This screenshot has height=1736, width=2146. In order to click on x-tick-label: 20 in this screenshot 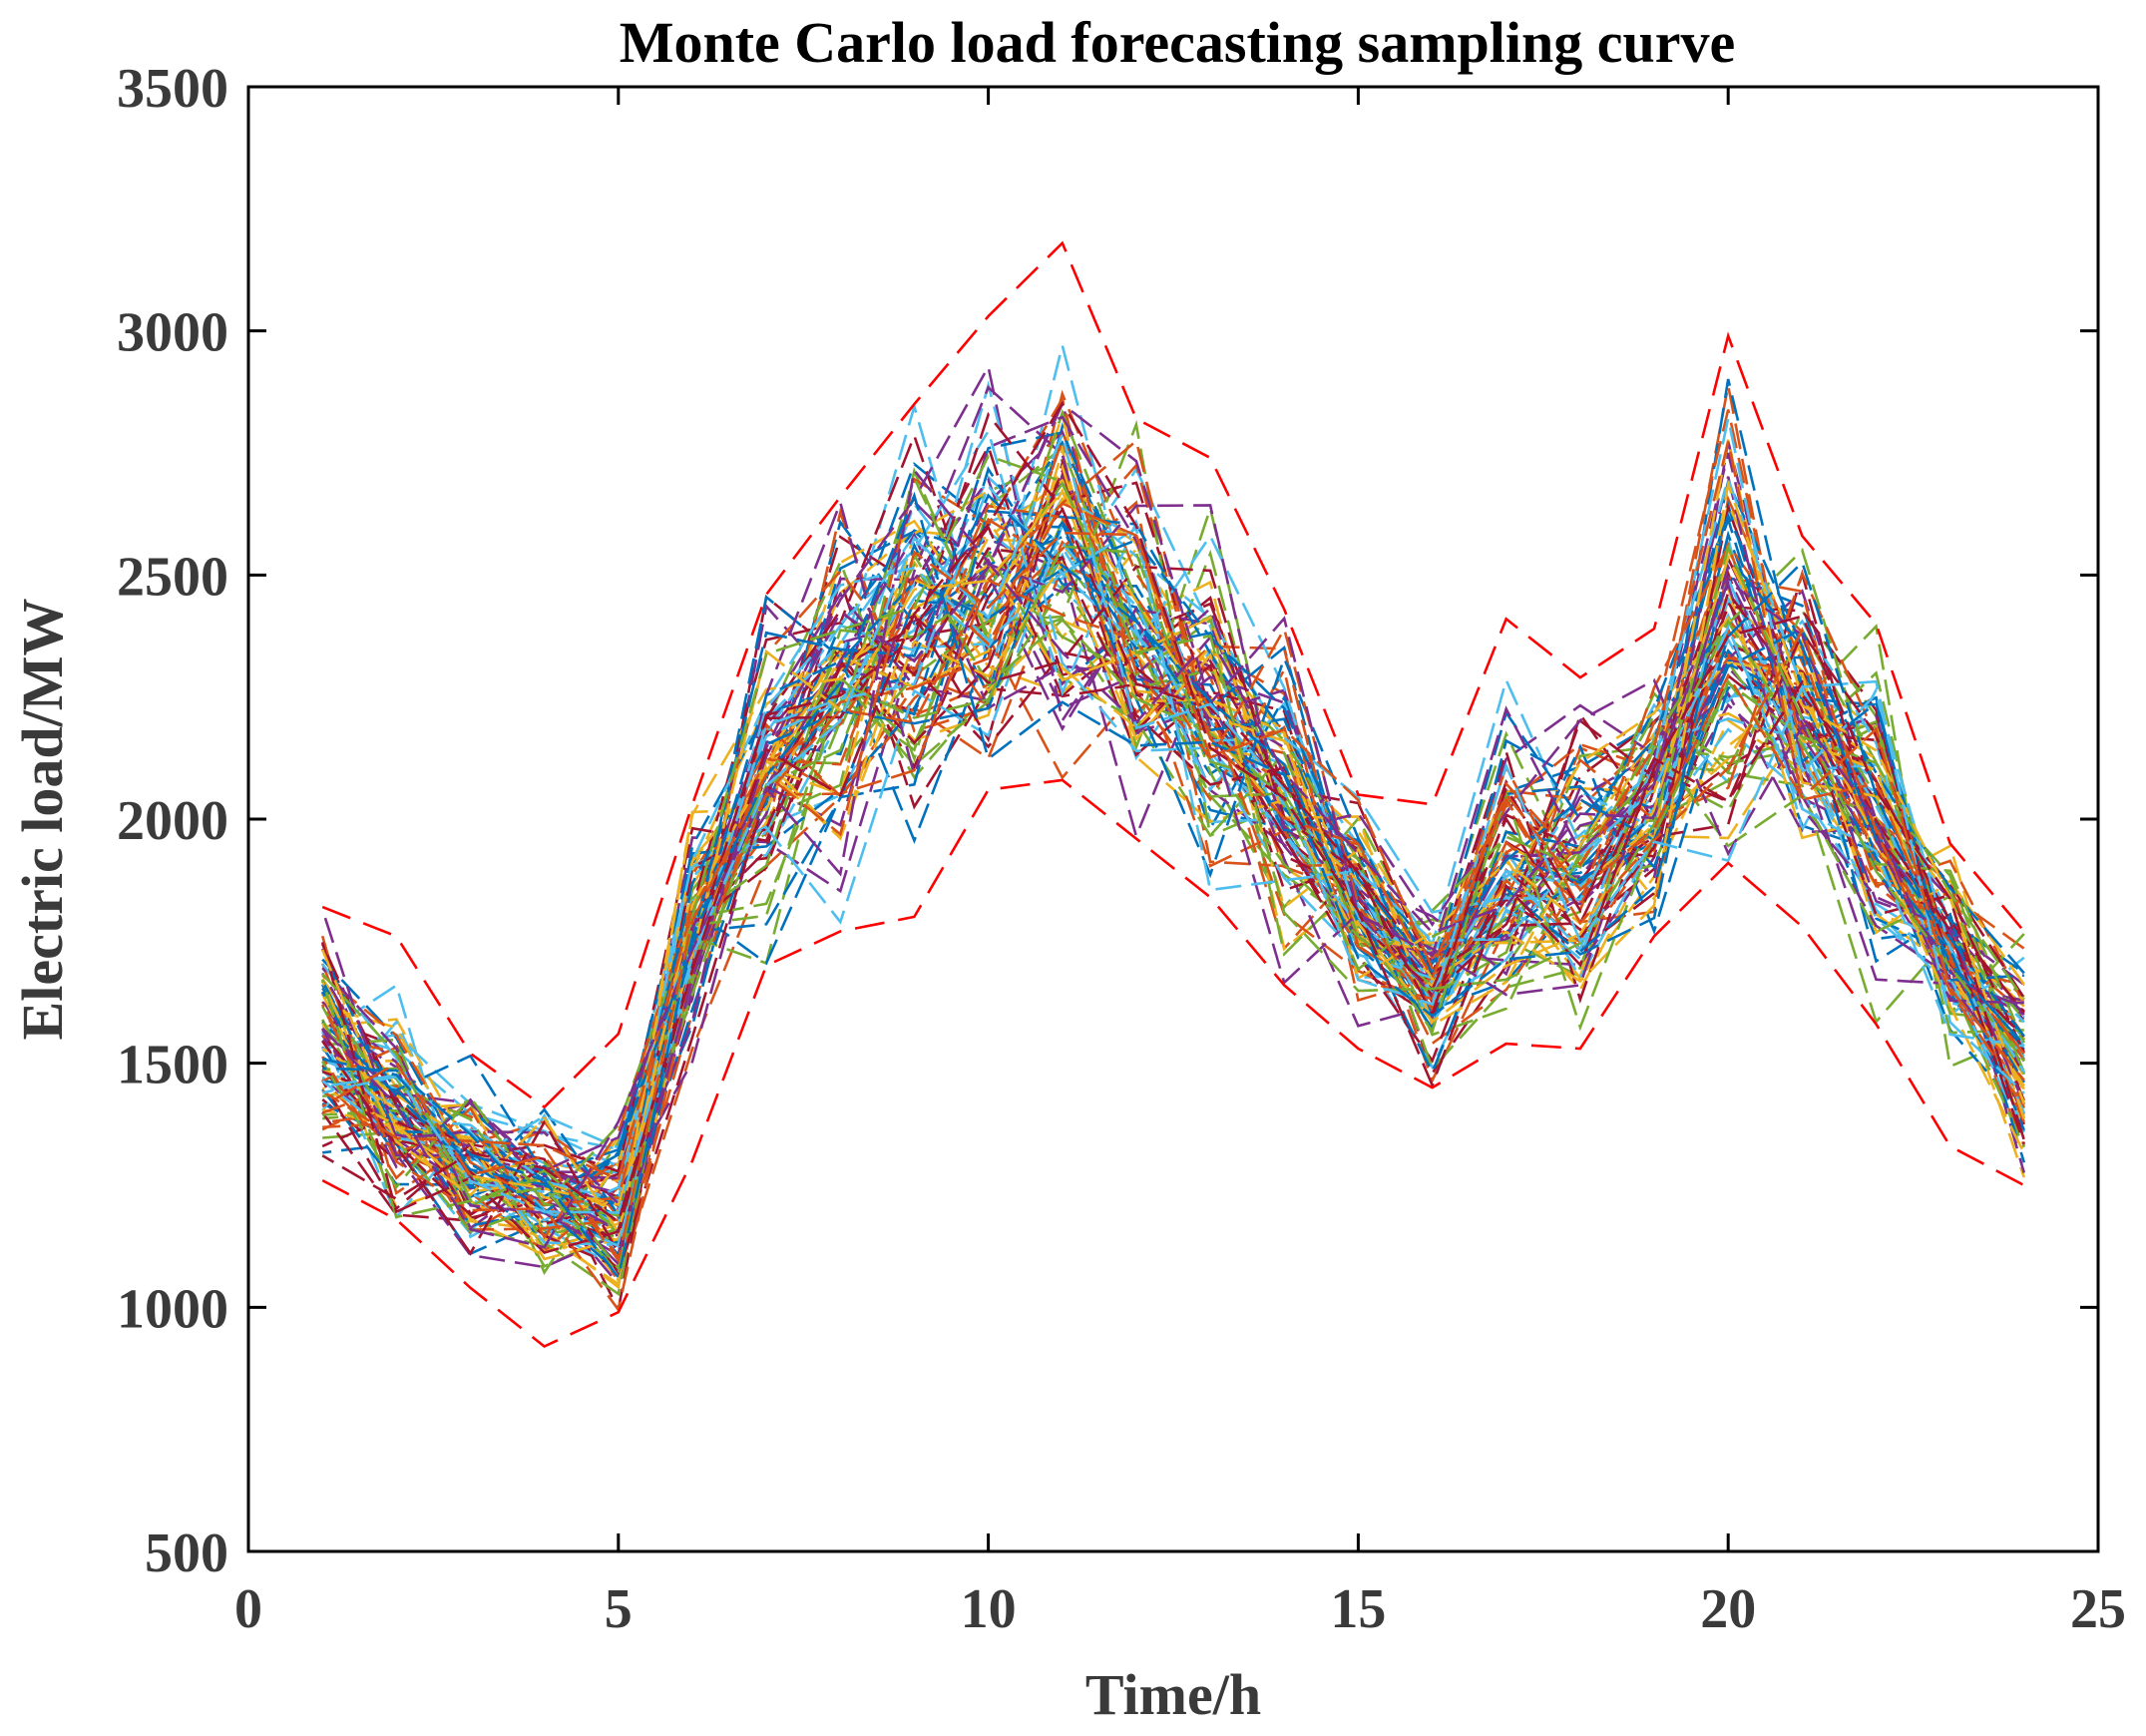, I will do `click(1728, 1609)`.